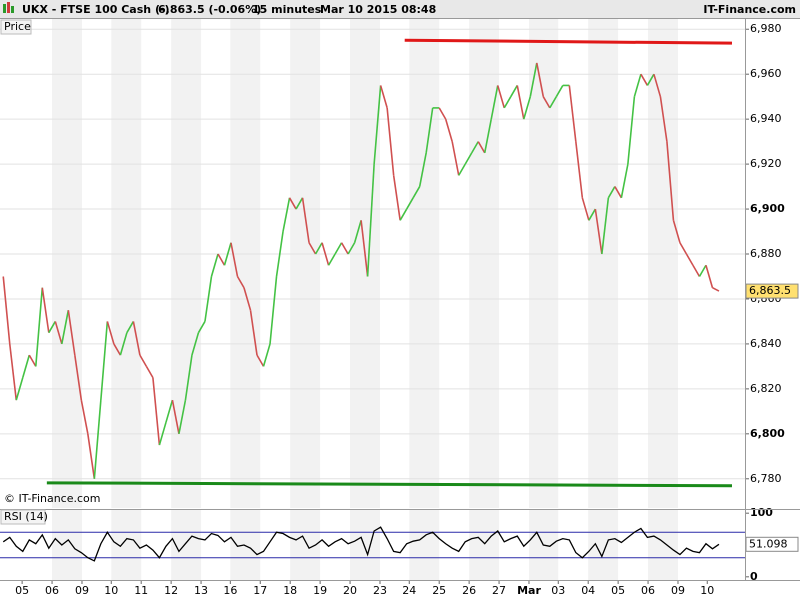  Describe the element at coordinates (201, 590) in the screenshot. I see `x-tick-label: 13` at that location.